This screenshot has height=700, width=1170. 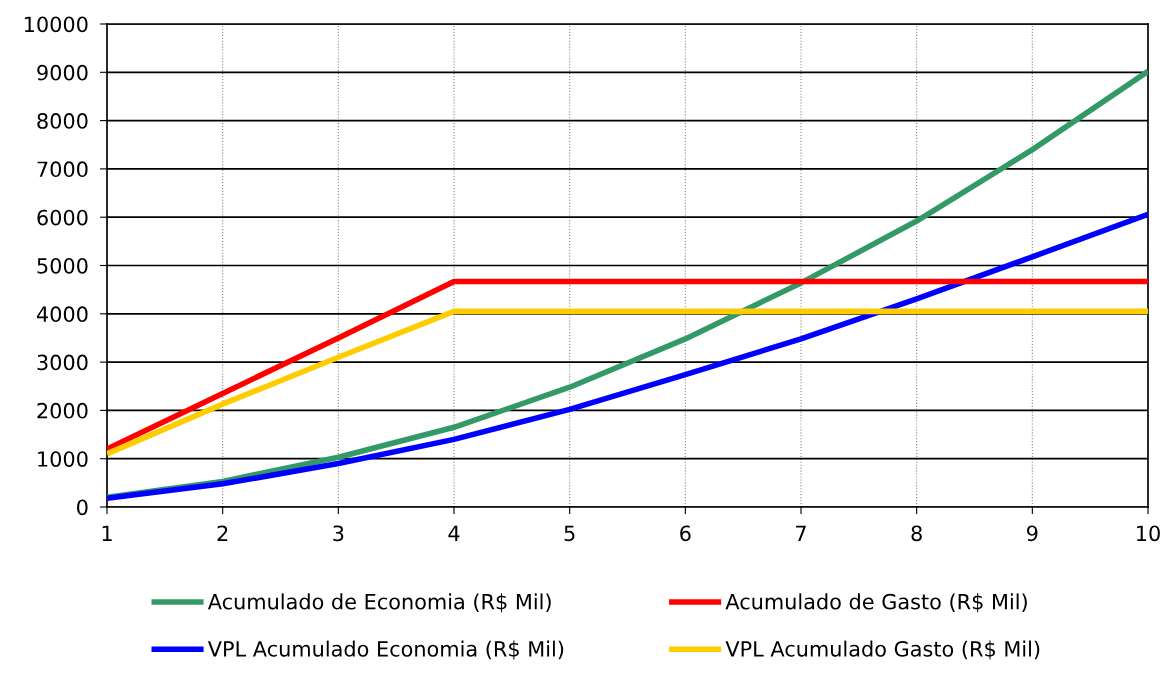 What do you see at coordinates (107, 533) in the screenshot?
I see `x-tick-label: 1` at bounding box center [107, 533].